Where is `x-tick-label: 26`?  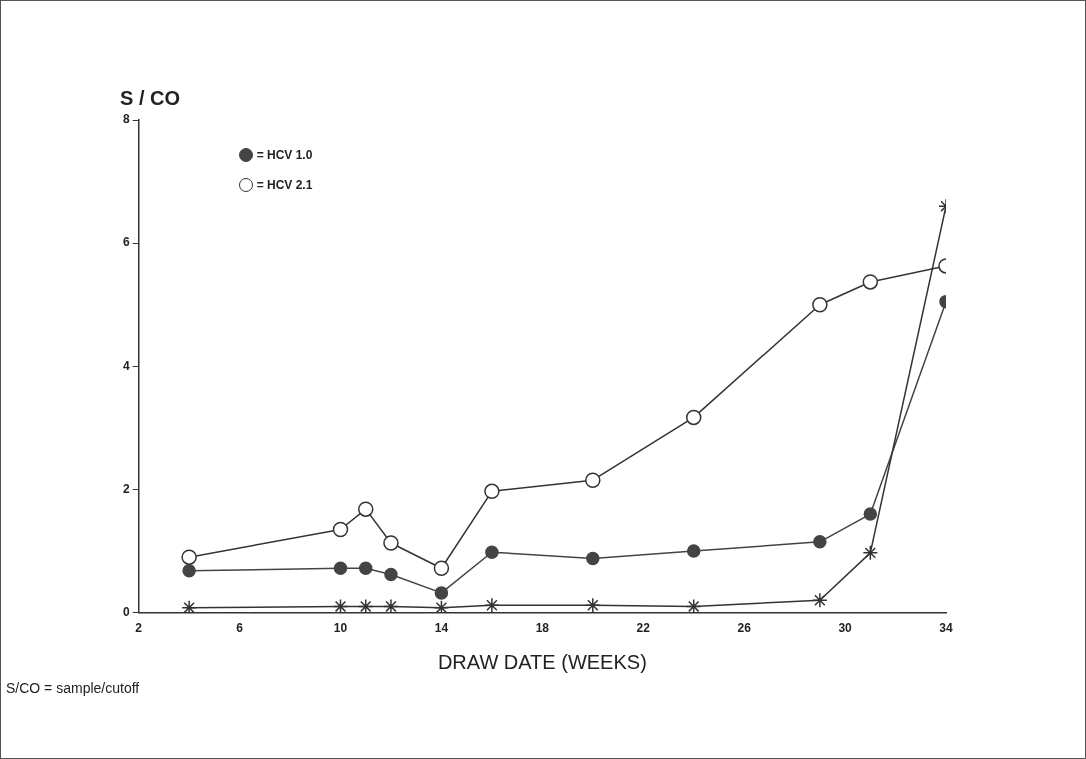
x-tick-label: 26 is located at coordinates (744, 628).